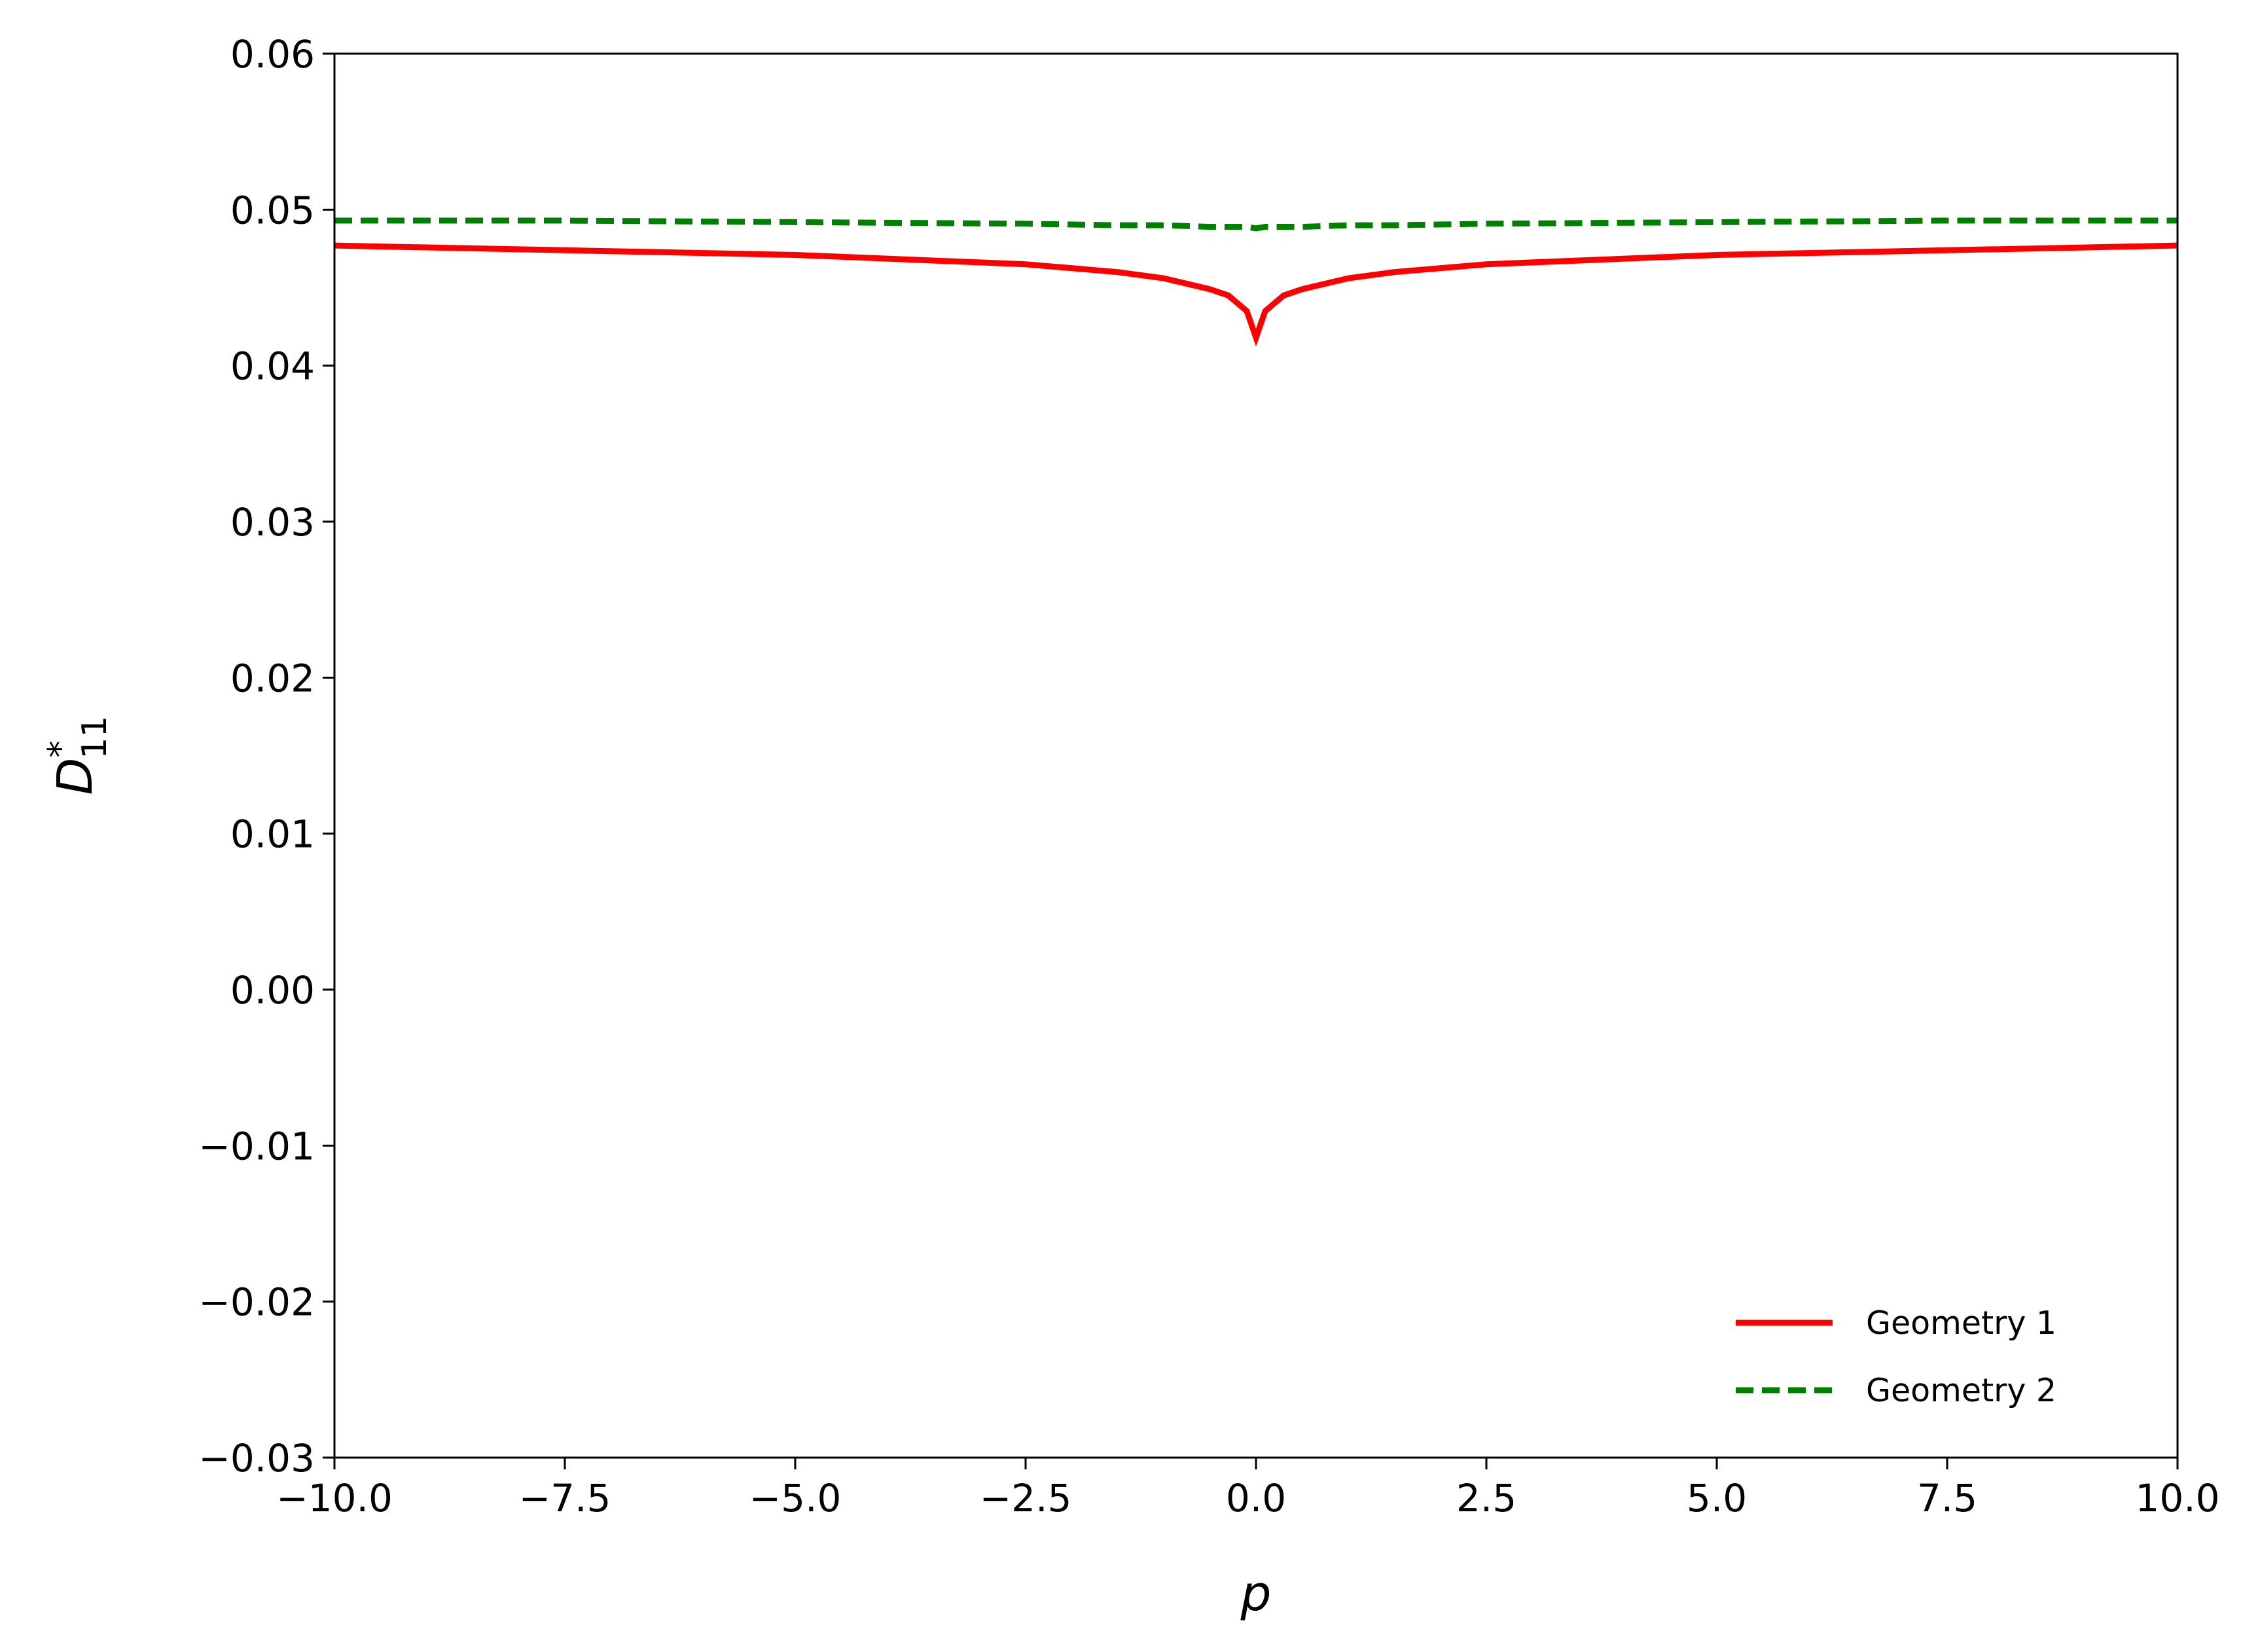 This screenshot has height=1652, width=2260. Describe the element at coordinates (565, 1498) in the screenshot. I see `x-tick-label: −7.5` at that location.